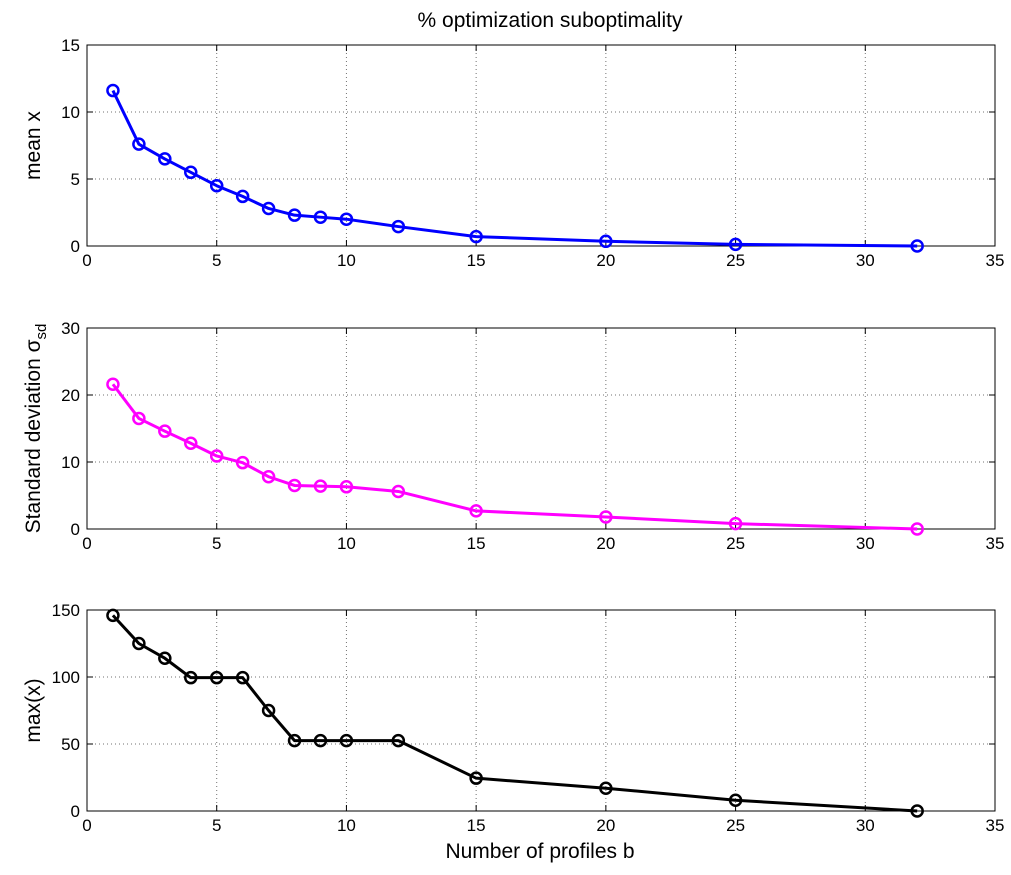 The height and width of the screenshot is (875, 1011). I want to click on x-axis-label: Number of profiles b, so click(539, 851).